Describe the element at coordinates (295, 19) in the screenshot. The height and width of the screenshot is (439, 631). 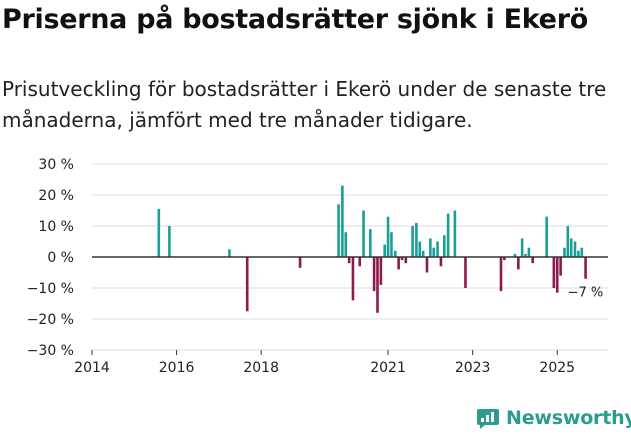
I see `chart-title: Priserna på bostadsrätter sjönk i Ekerö` at that location.